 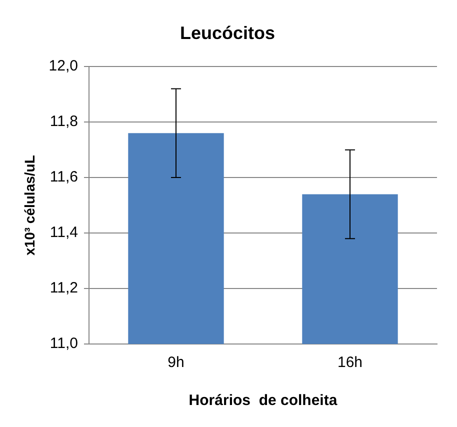 I want to click on y-tick-label: 12,0, so click(x=63, y=66).